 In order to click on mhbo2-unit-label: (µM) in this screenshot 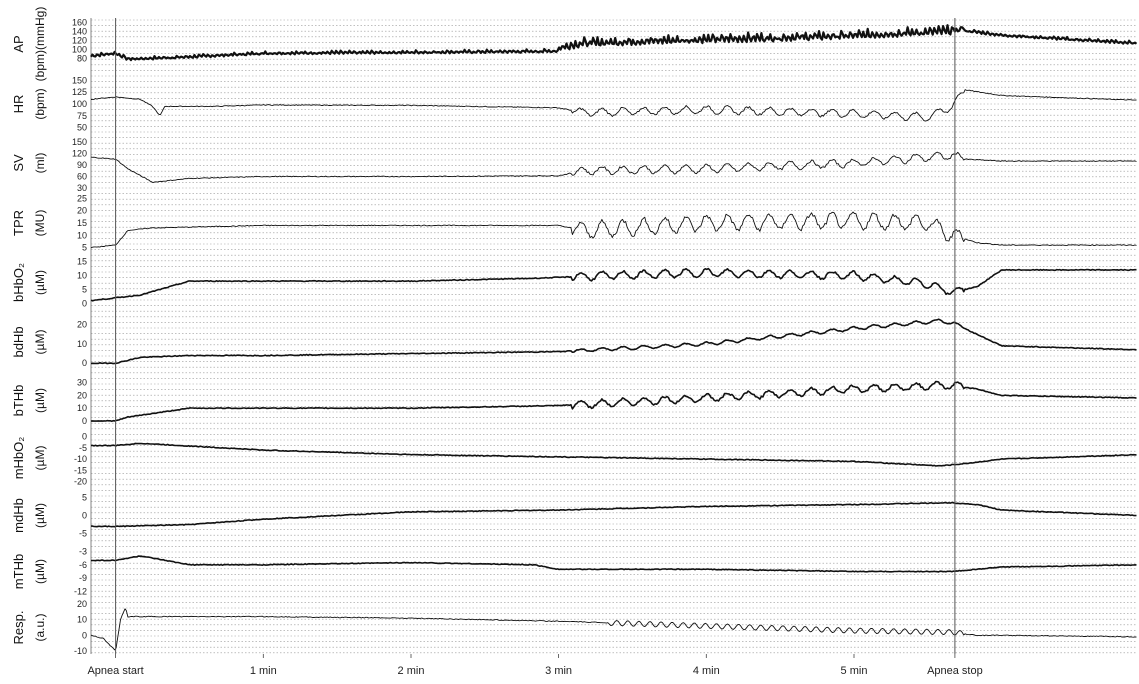, I will do `click(40, 458)`.